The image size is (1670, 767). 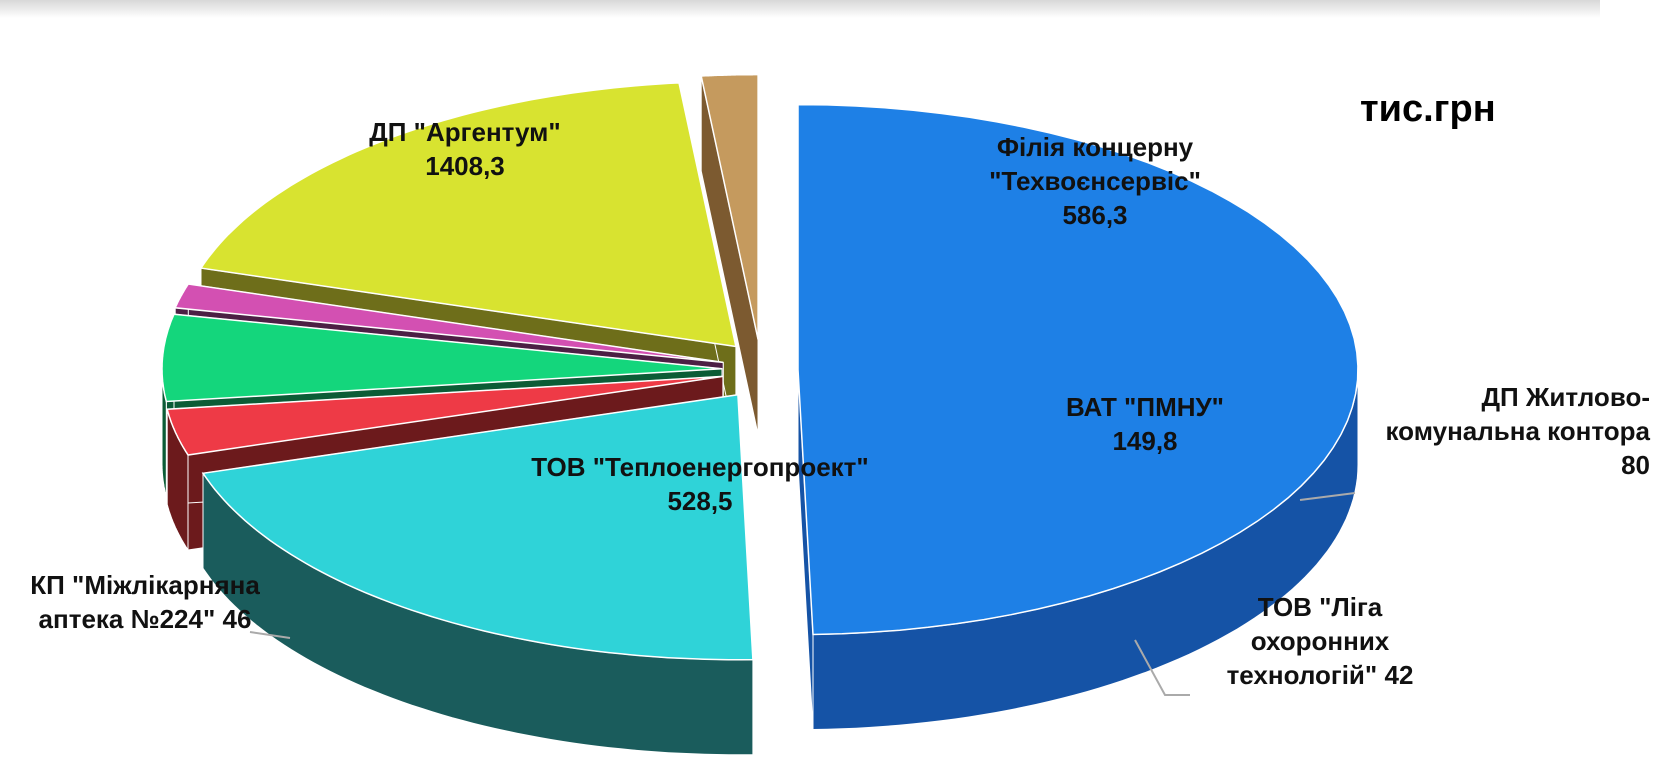 I want to click on category-label: Філія концерну "Техвоєнсервіс", so click(x=1095, y=164).